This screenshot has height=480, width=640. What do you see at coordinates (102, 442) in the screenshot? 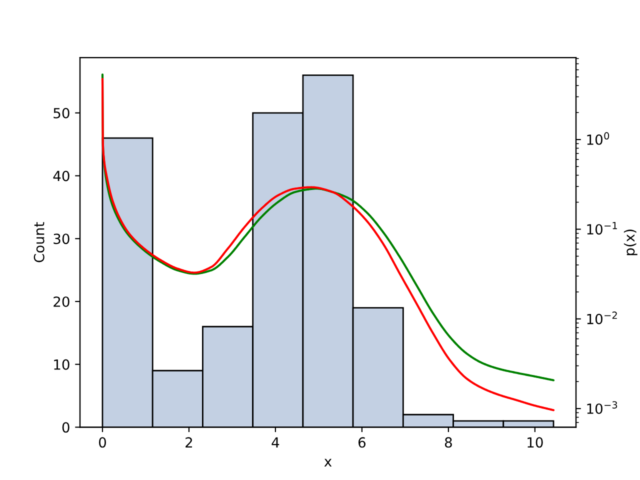
I see `x-tick-label: 0` at bounding box center [102, 442].